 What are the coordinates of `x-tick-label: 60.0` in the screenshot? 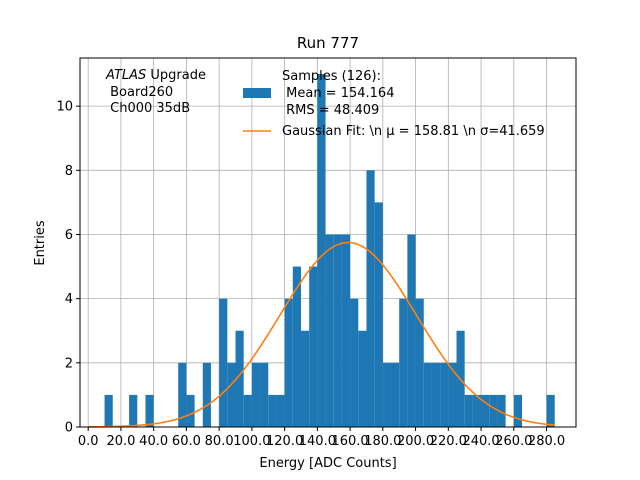 It's located at (186, 441).